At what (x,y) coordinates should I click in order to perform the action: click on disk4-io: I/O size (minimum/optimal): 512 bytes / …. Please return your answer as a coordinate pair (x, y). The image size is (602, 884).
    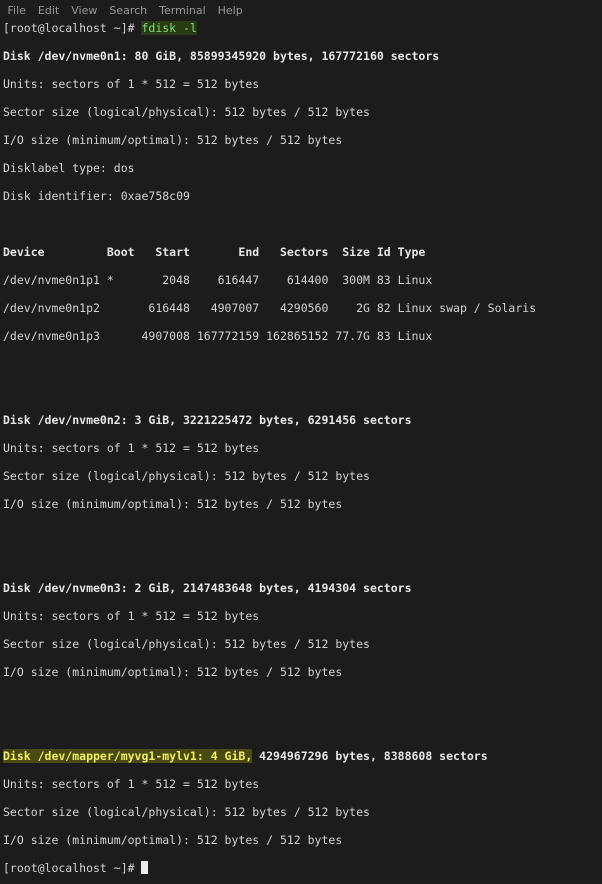
    Looking at the image, I should click on (173, 840).